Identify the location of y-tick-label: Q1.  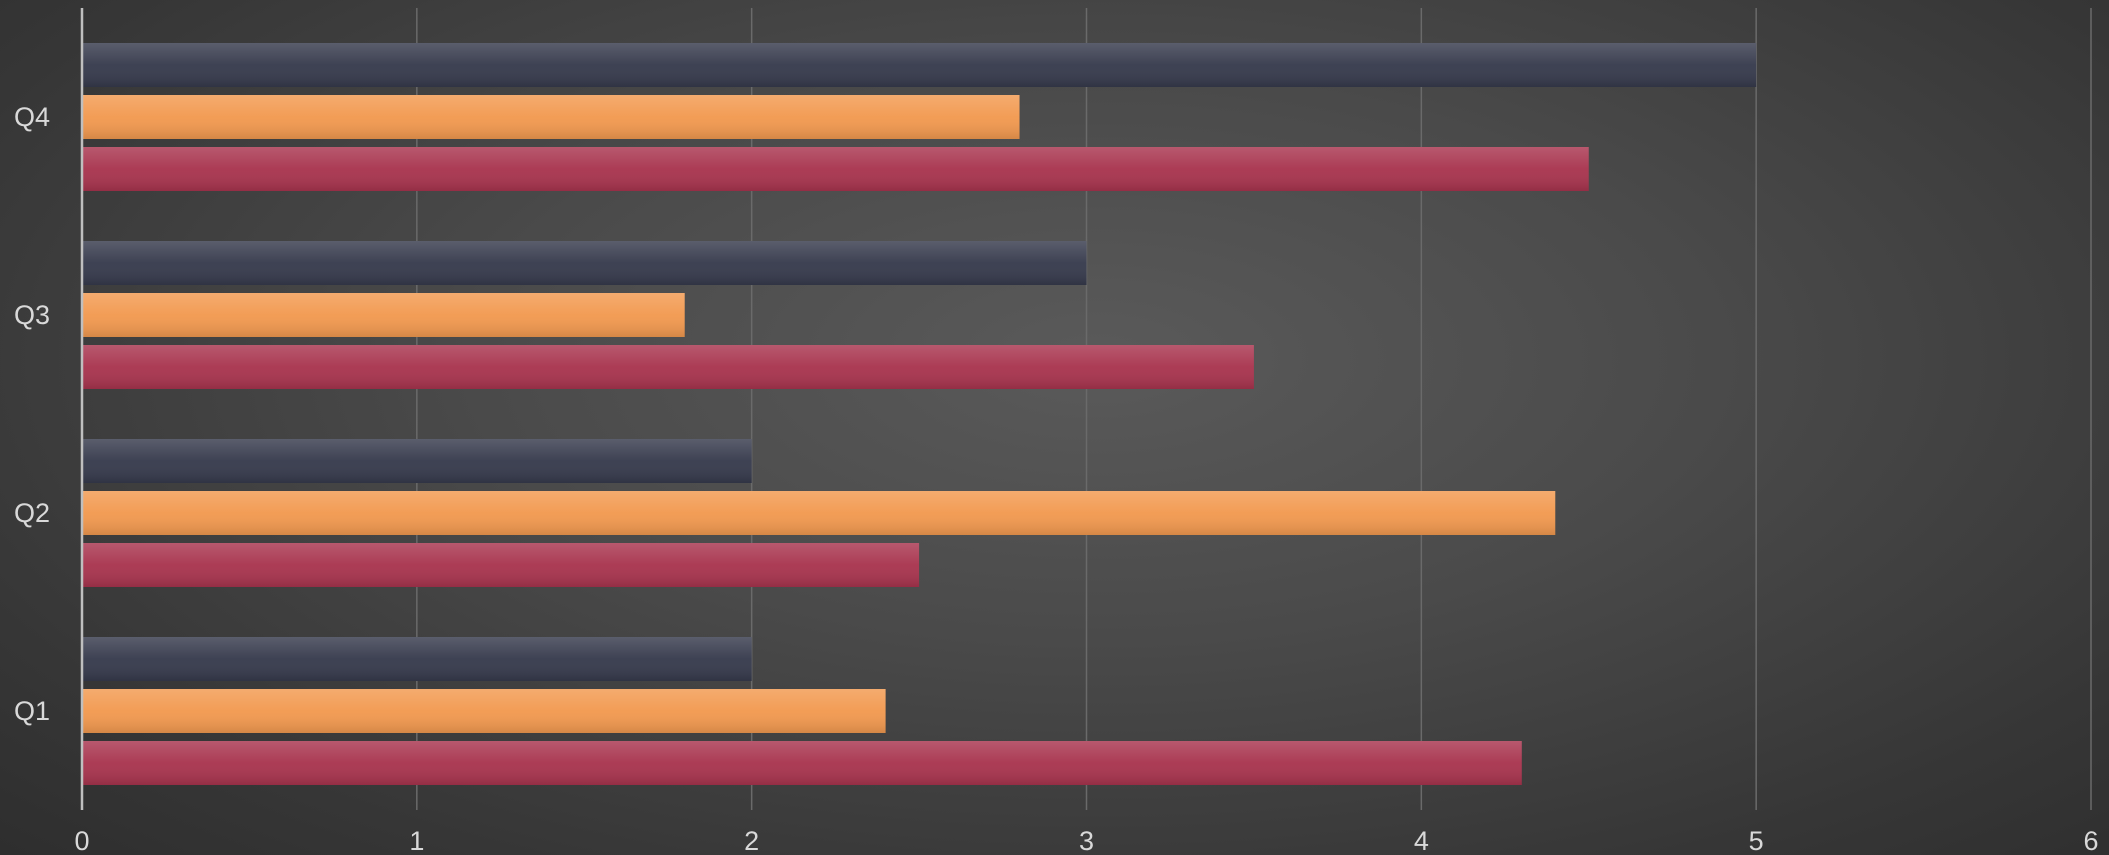
(32, 711).